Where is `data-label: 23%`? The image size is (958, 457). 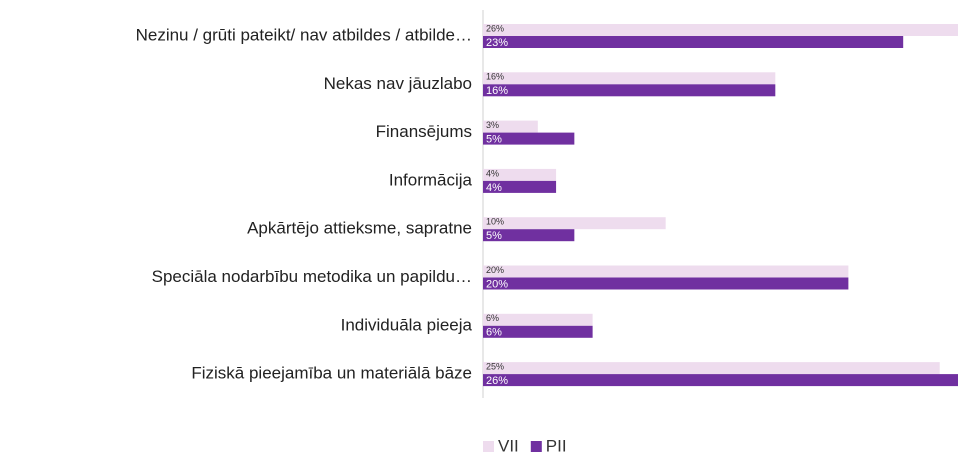
data-label: 23% is located at coordinates (497, 43).